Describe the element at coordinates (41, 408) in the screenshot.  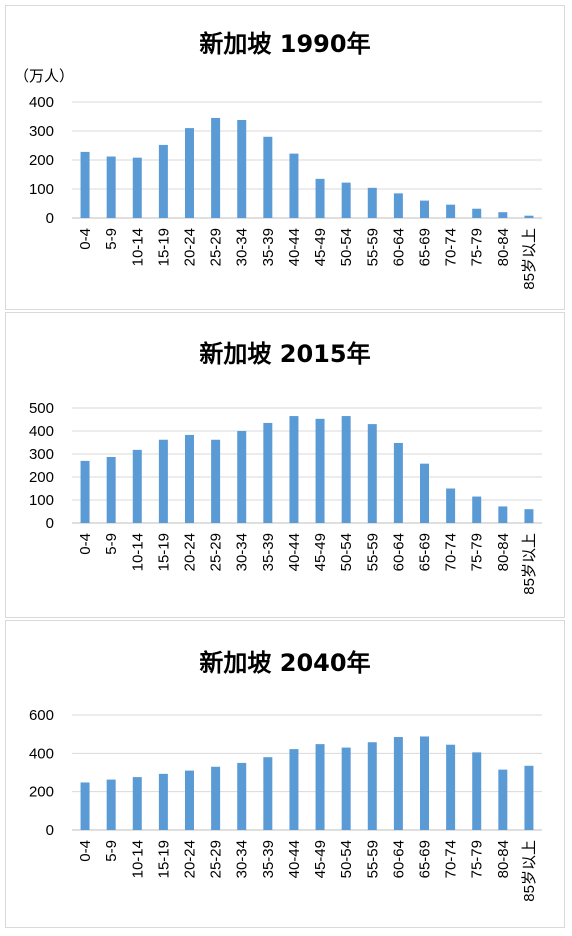
I see `y-tick-label: 500` at that location.